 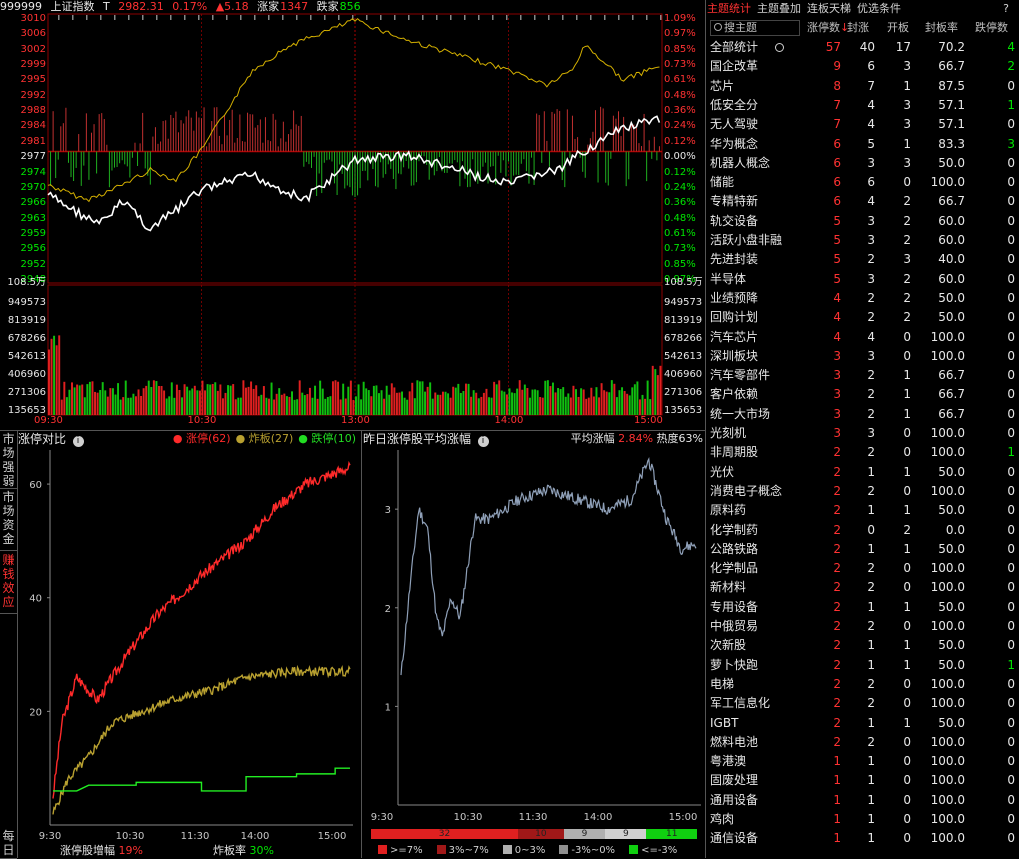 I want to click on theme-cell-fbl: 57.1, so click(x=951, y=104).